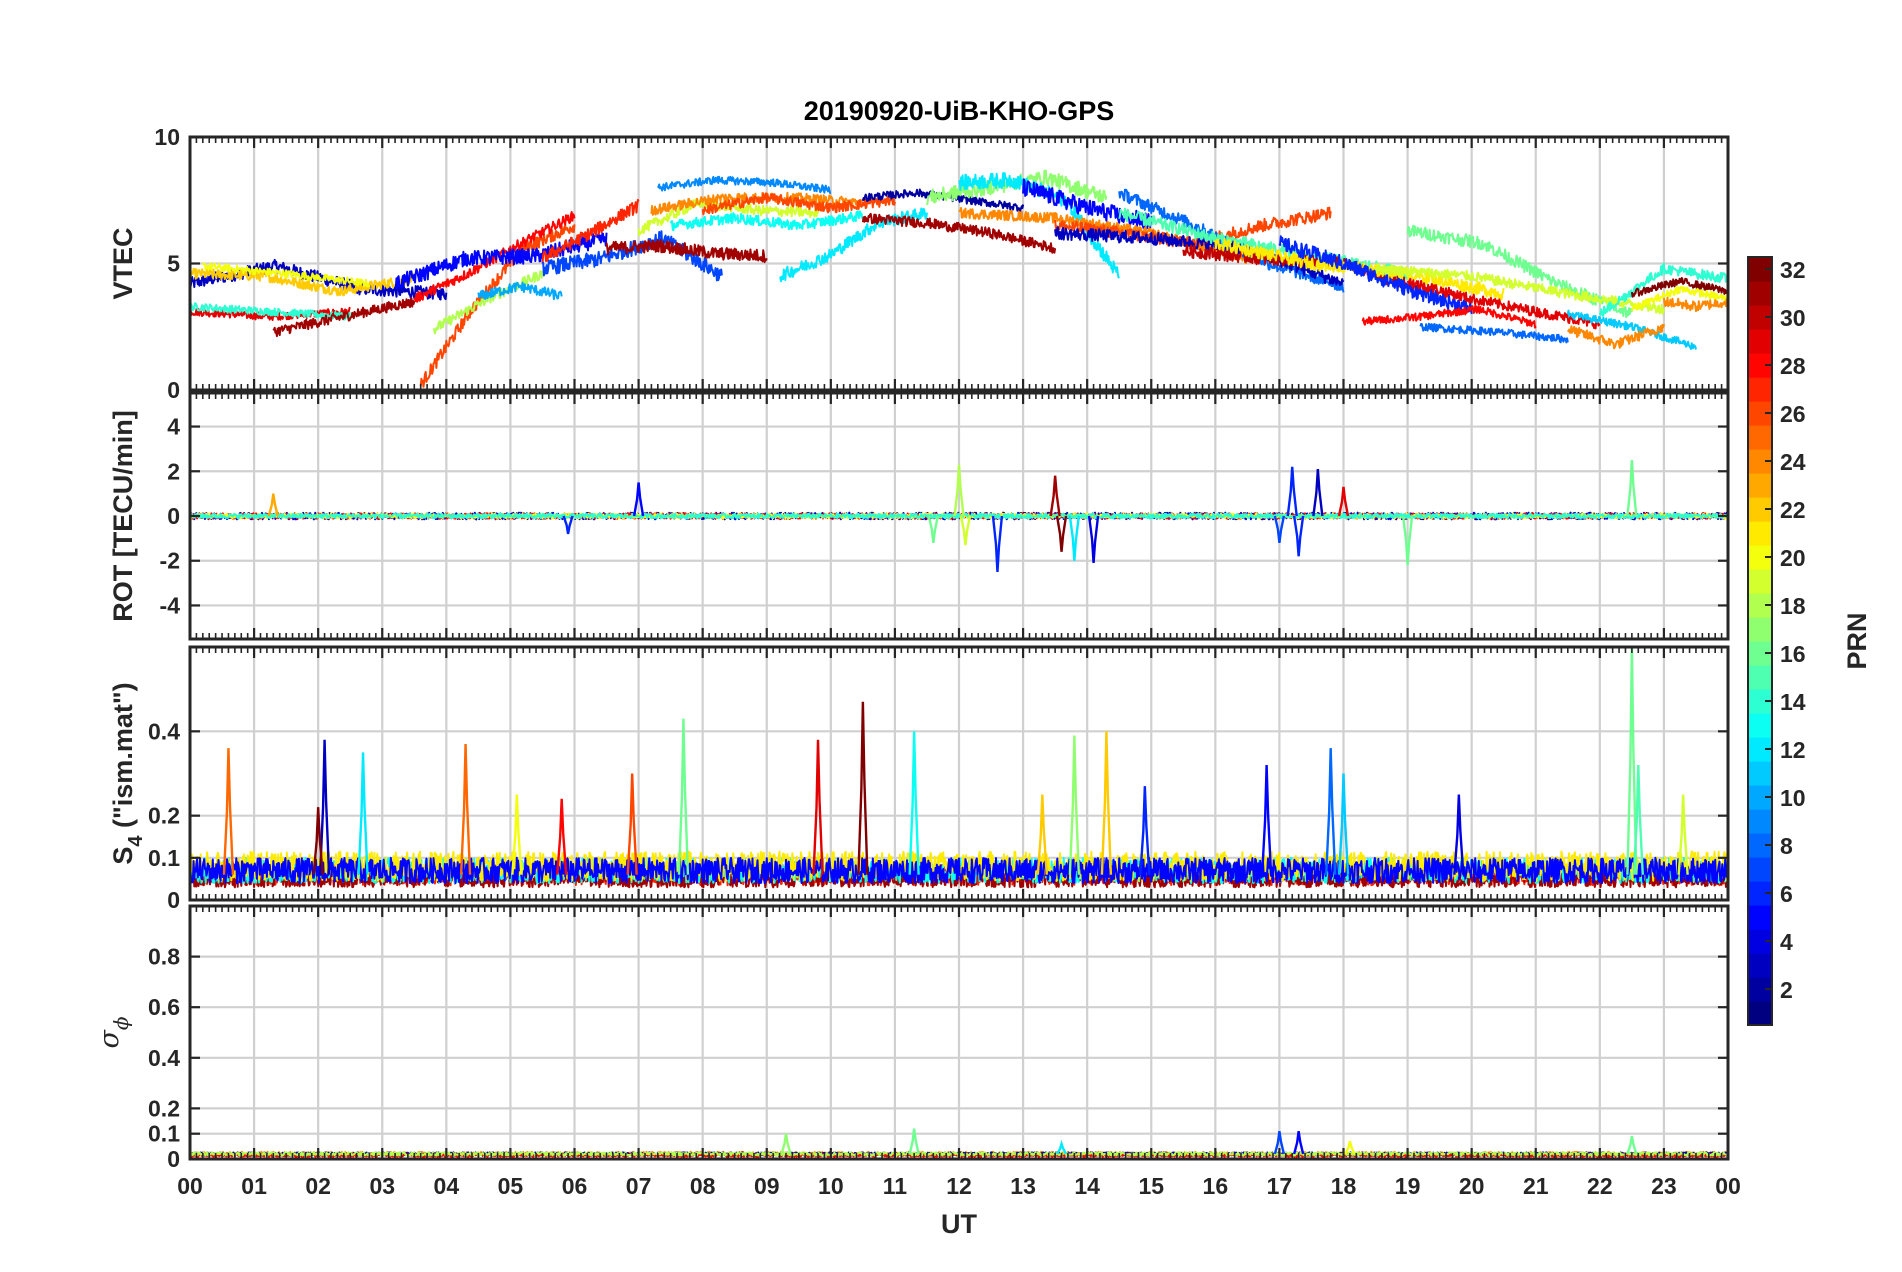 The height and width of the screenshot is (1272, 1902). Describe the element at coordinates (1793, 510) in the screenshot. I see `colorbar-tick-label: 22` at that location.